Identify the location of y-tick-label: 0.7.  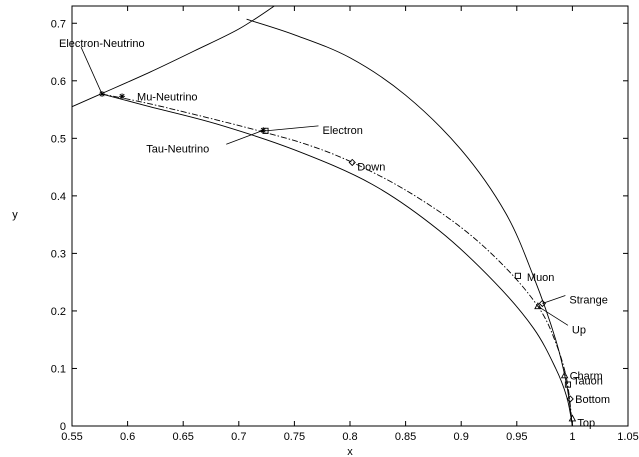
(58, 24).